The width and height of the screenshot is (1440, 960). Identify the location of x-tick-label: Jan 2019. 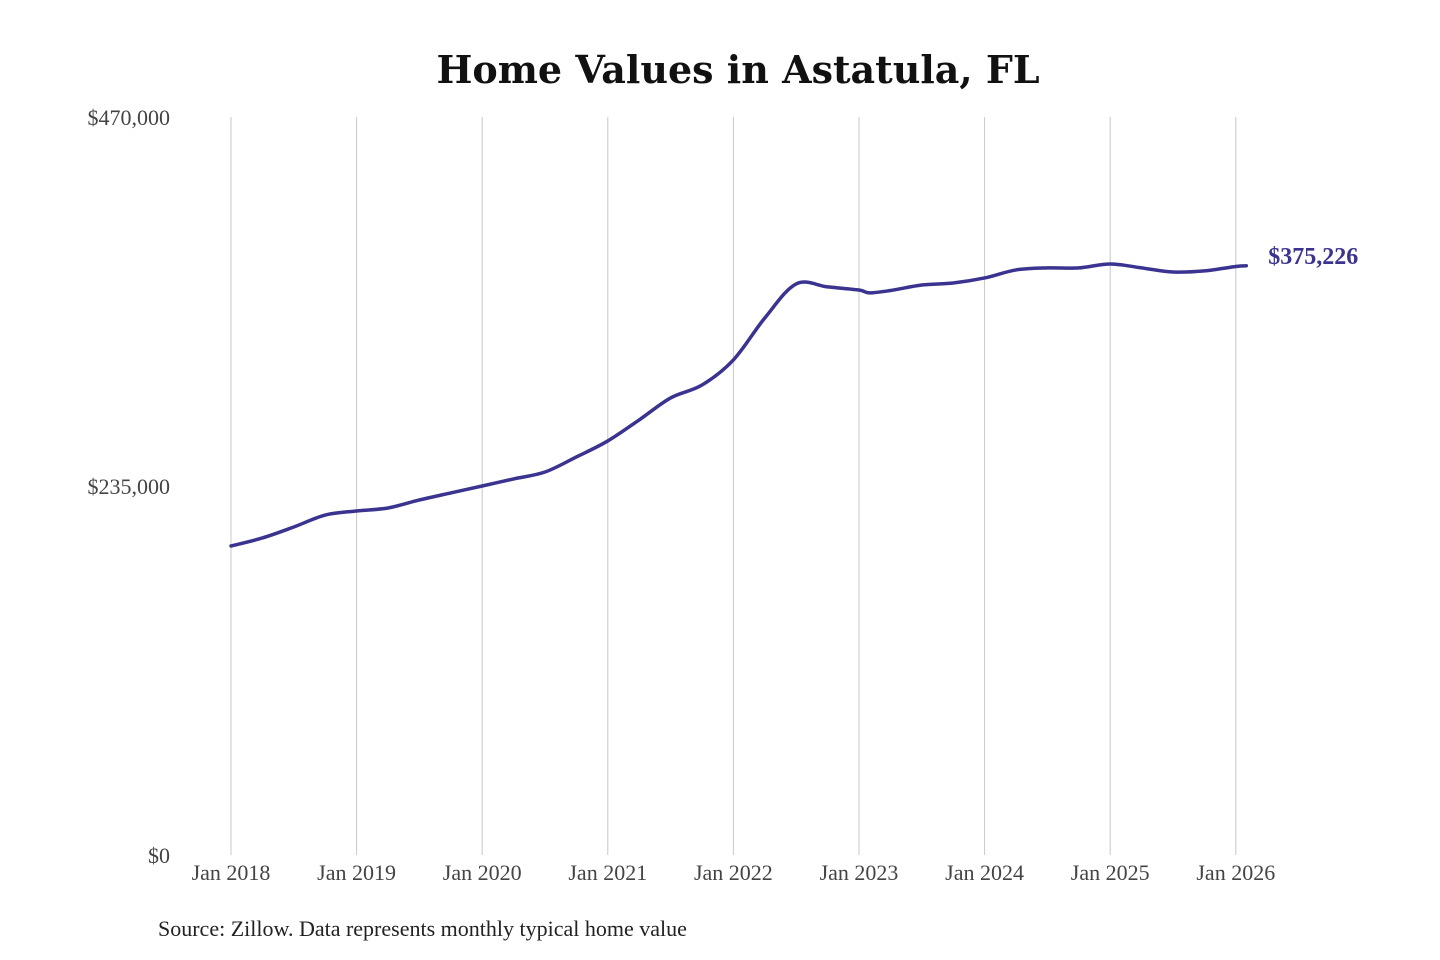
(356, 872).